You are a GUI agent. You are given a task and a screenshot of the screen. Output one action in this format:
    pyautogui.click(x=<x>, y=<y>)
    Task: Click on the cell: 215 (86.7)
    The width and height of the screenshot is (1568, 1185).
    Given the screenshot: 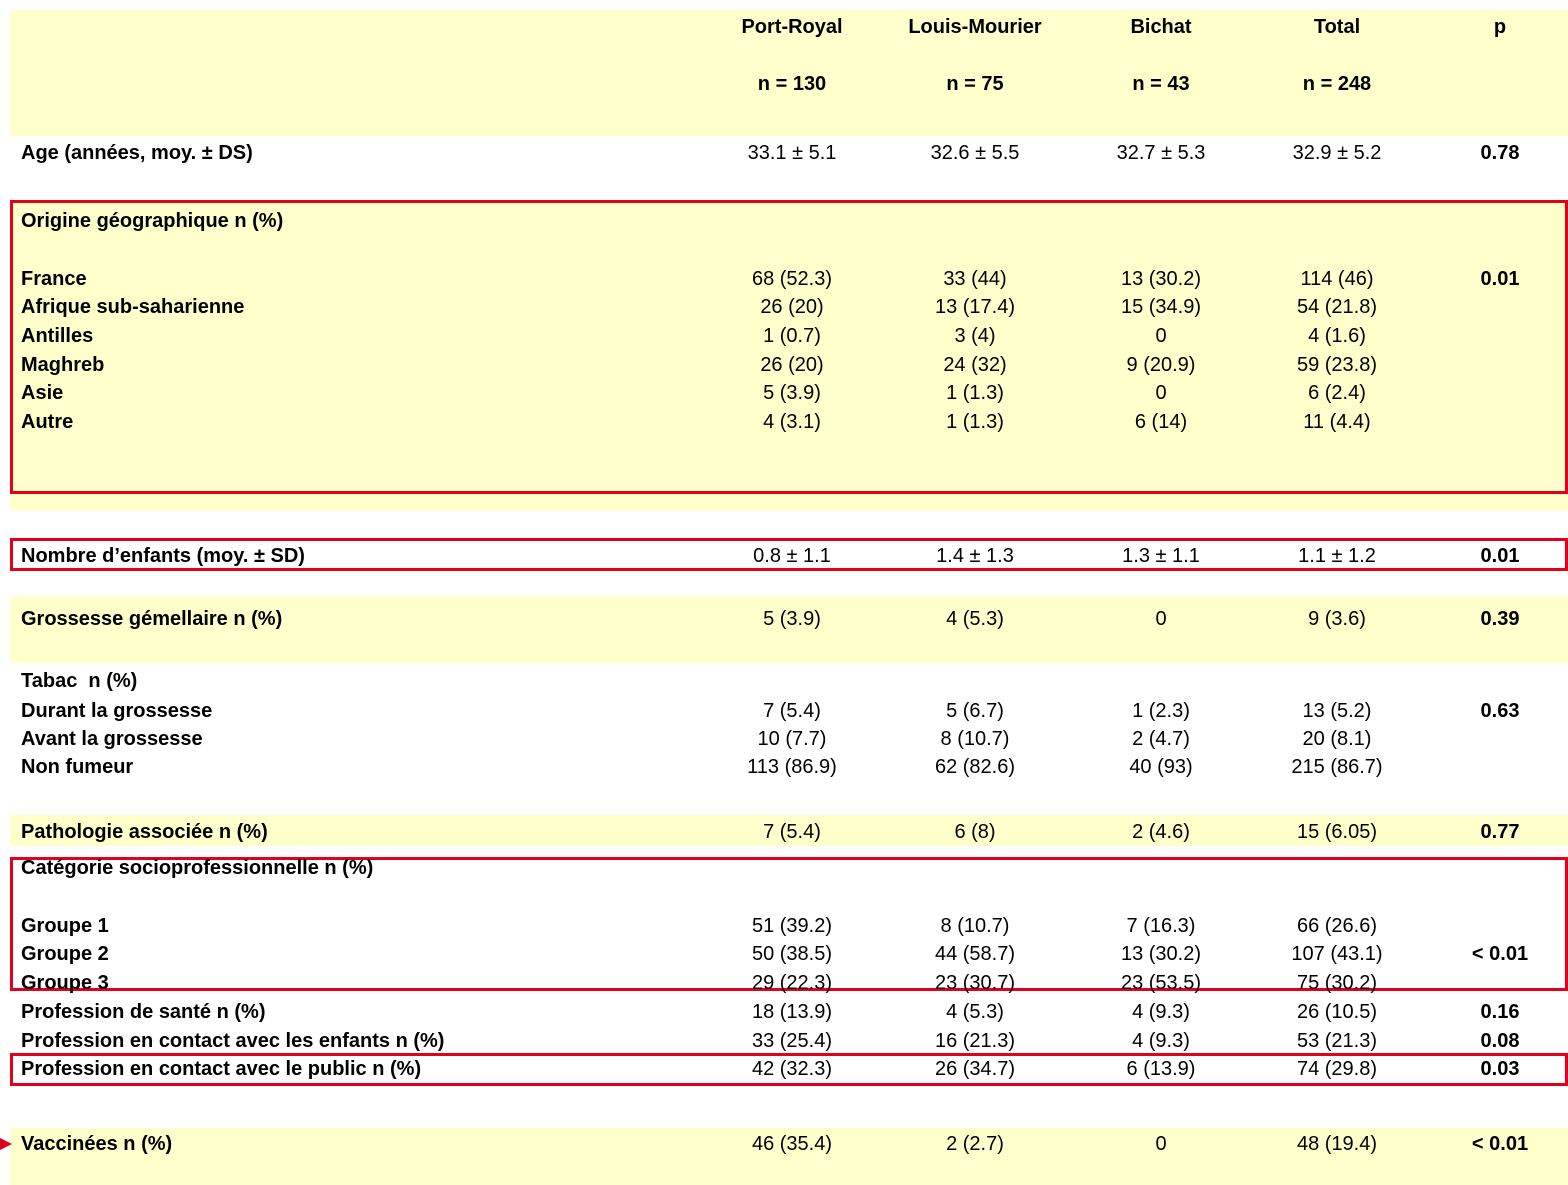 What is the action you would take?
    pyautogui.click(x=1337, y=767)
    